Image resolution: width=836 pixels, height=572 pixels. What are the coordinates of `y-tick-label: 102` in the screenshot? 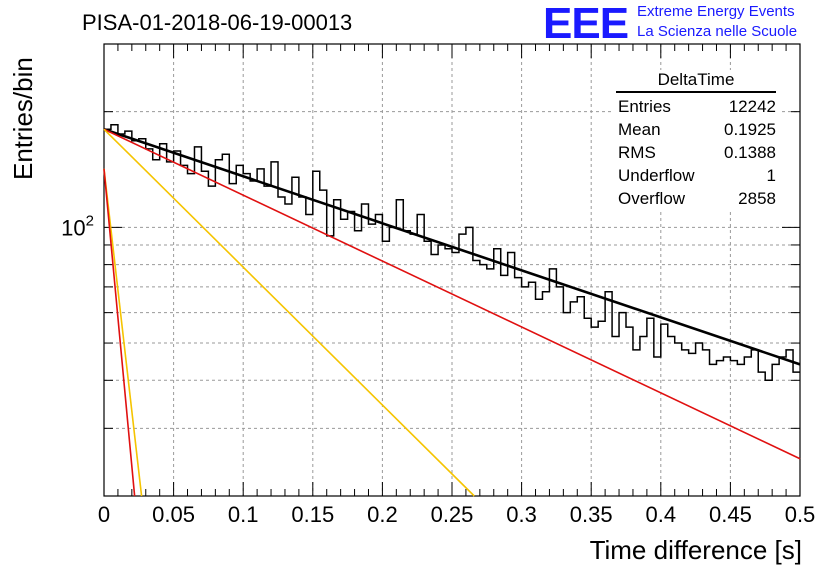 It's located at (77, 226).